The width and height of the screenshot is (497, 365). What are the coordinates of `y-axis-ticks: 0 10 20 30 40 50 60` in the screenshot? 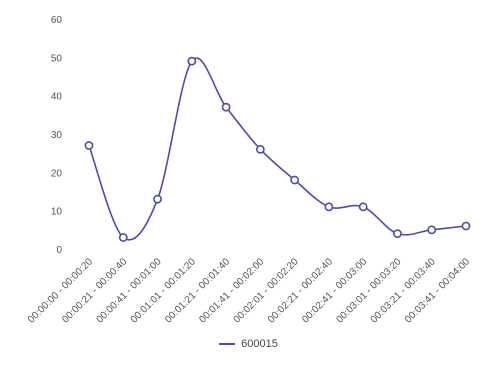 It's located at (57, 135).